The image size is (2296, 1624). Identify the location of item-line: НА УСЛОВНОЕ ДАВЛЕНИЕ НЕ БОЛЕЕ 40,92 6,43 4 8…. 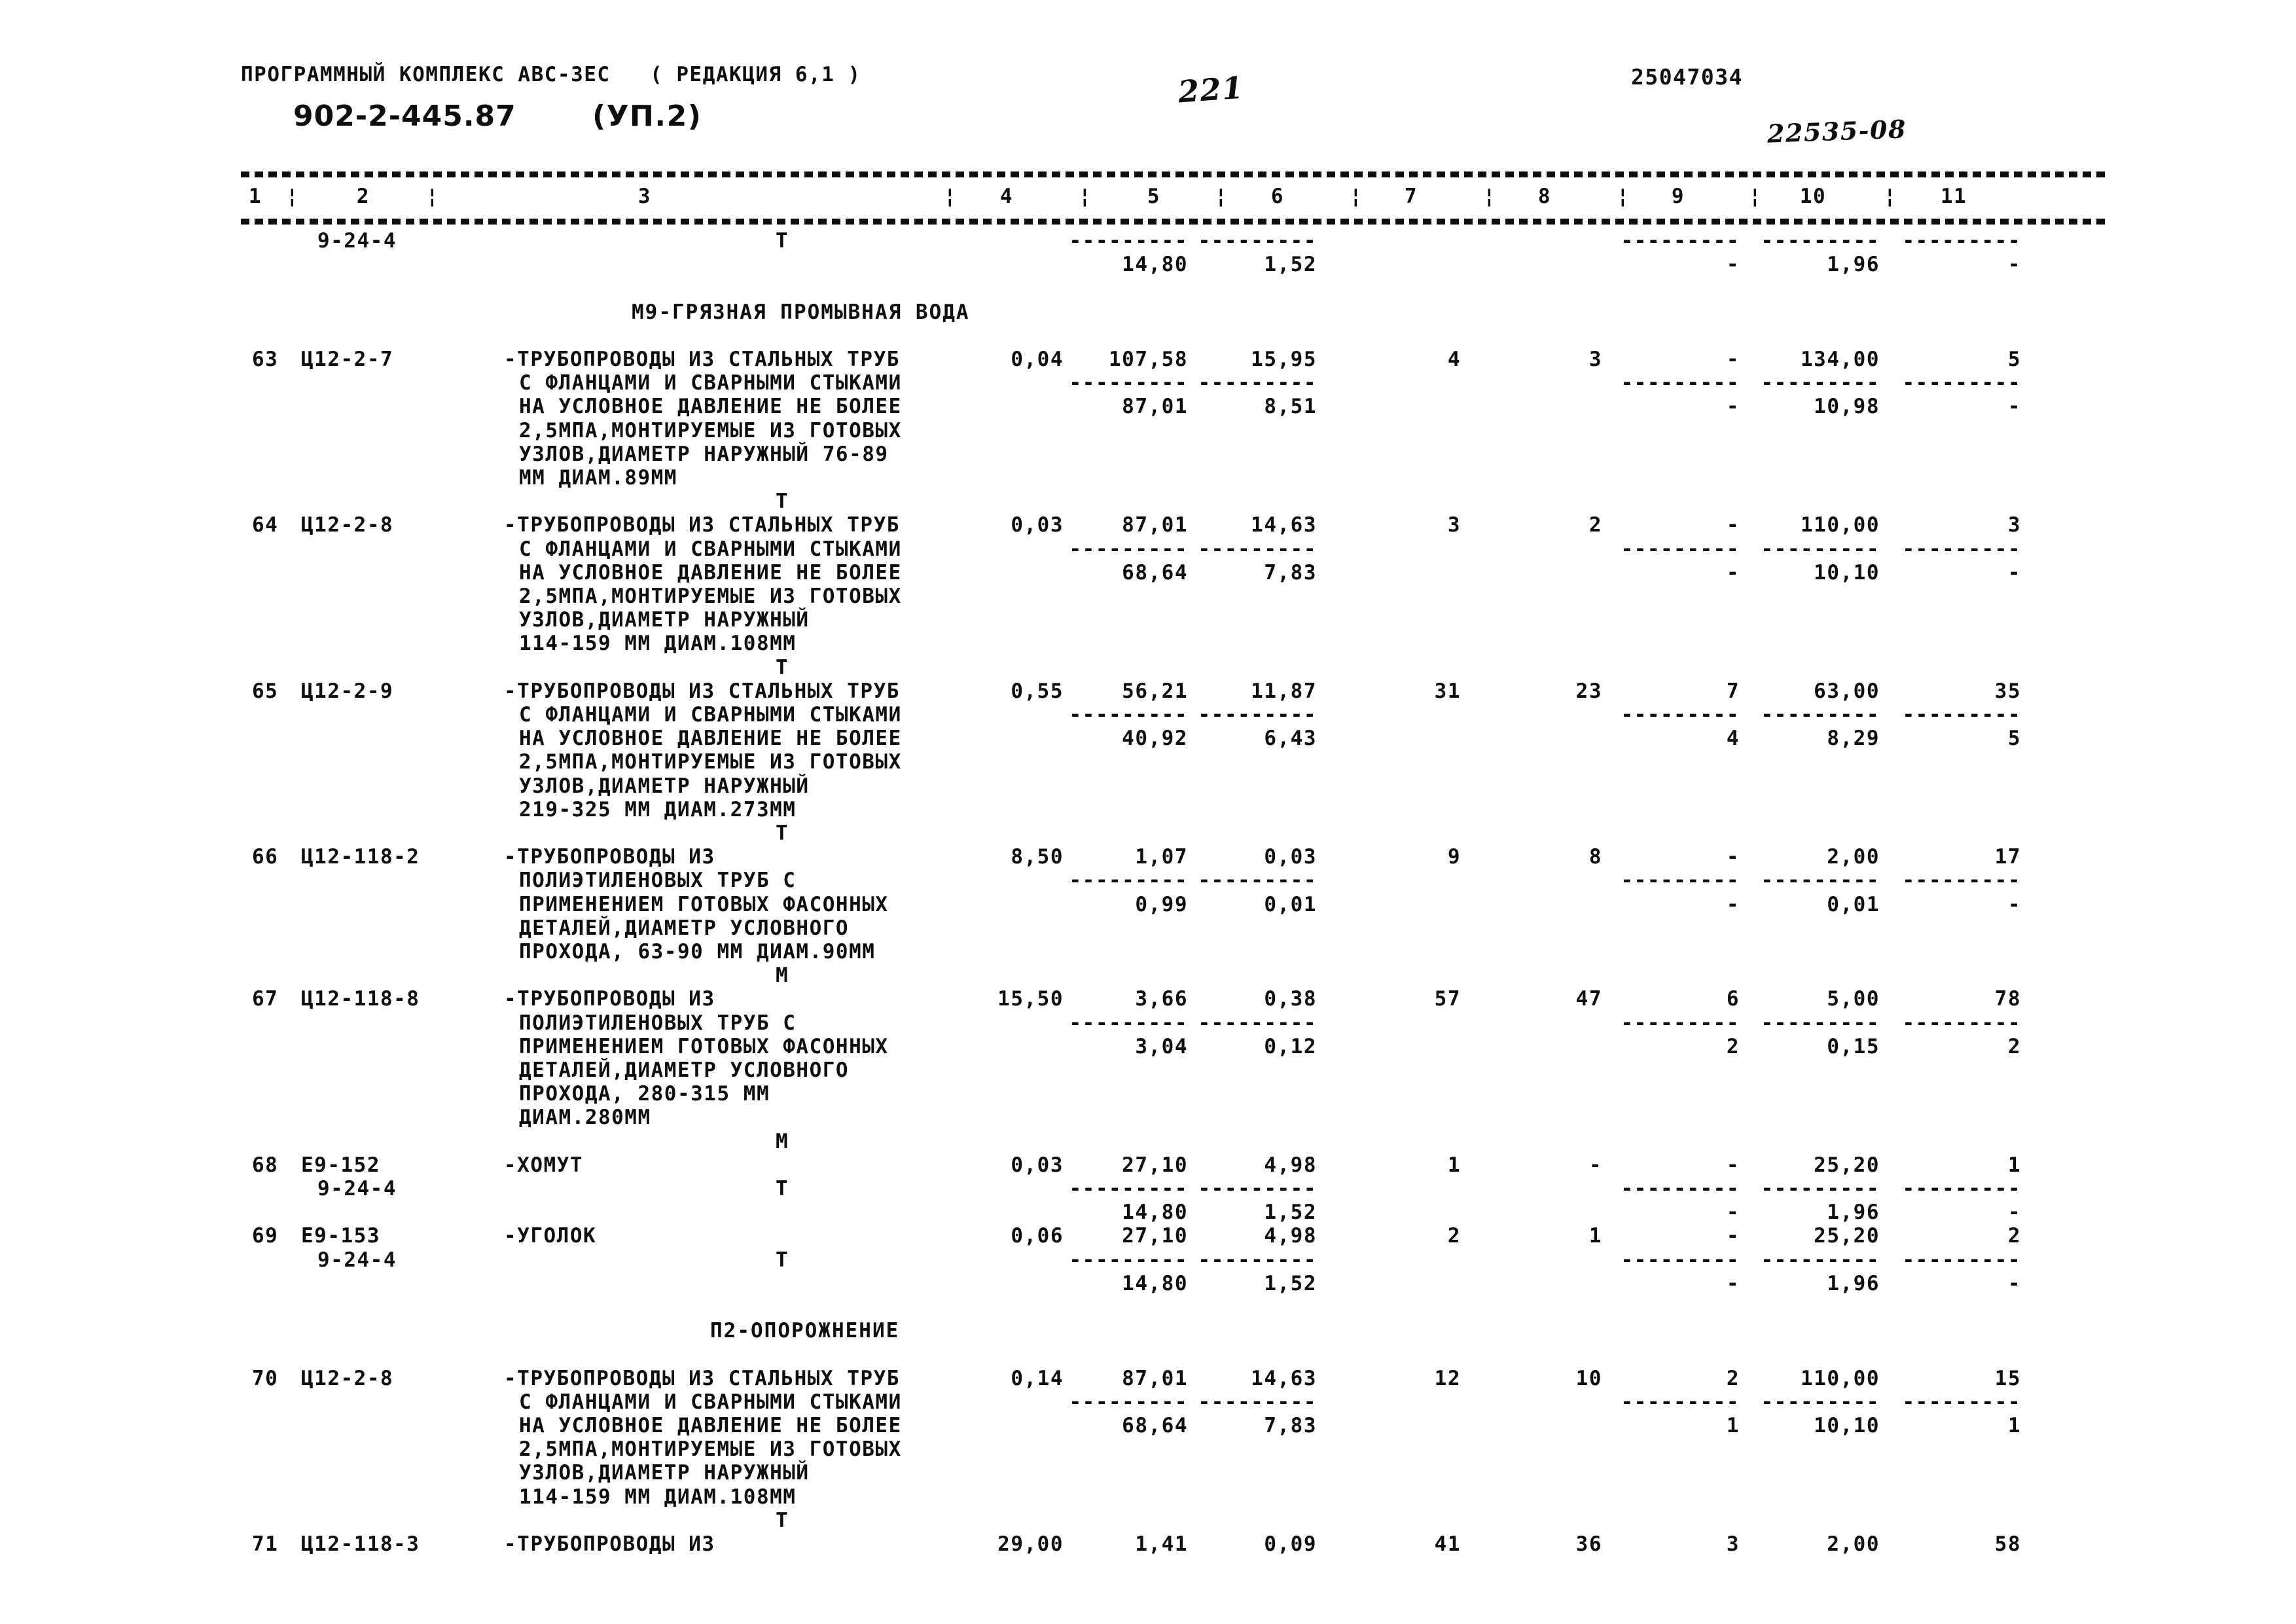
(1148, 739).